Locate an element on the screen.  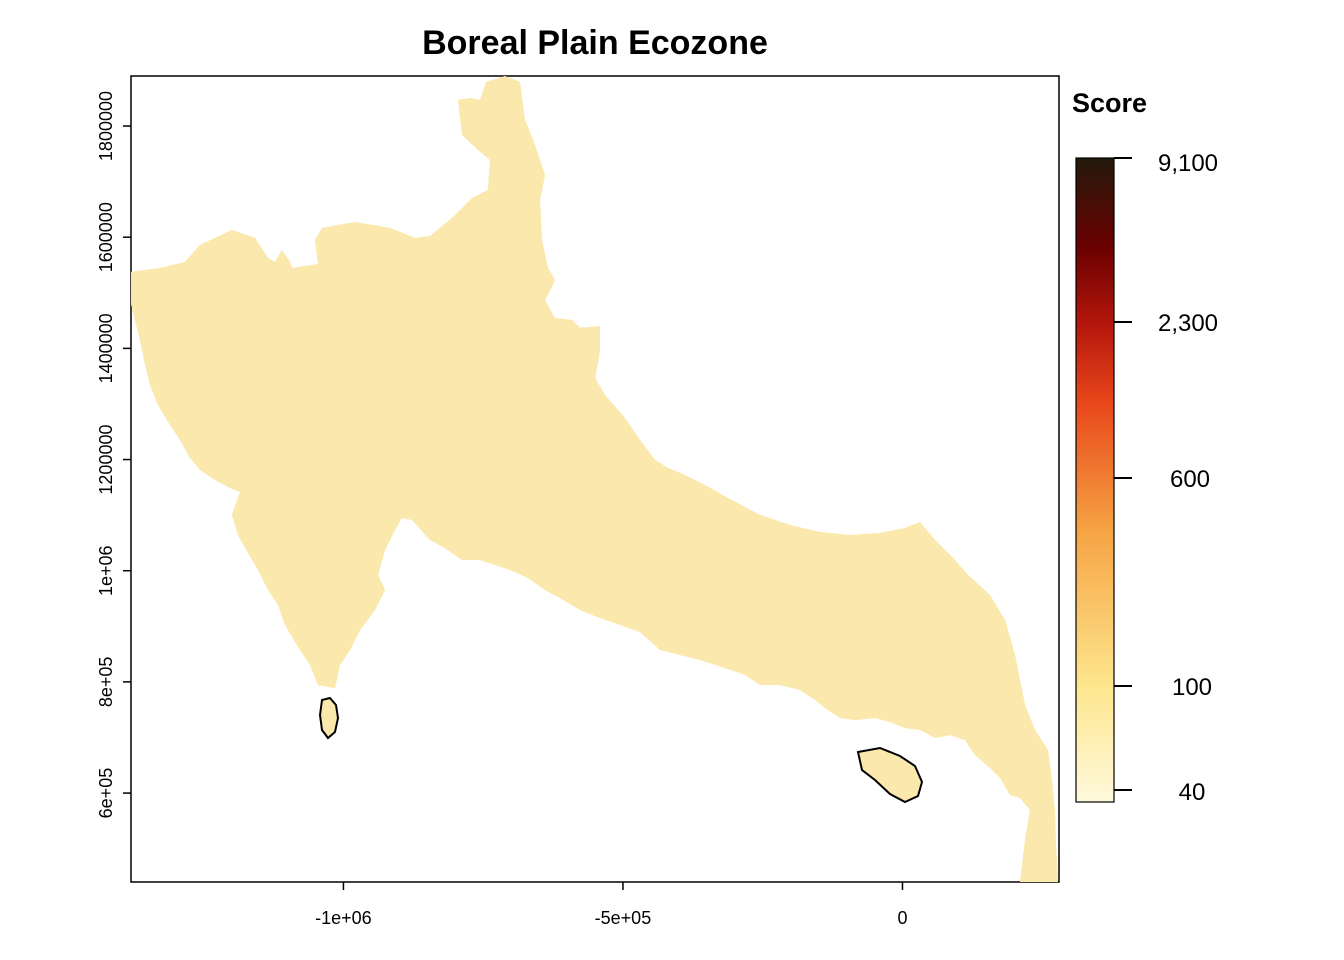
y-tick-label: 1400000 is located at coordinates (106, 348).